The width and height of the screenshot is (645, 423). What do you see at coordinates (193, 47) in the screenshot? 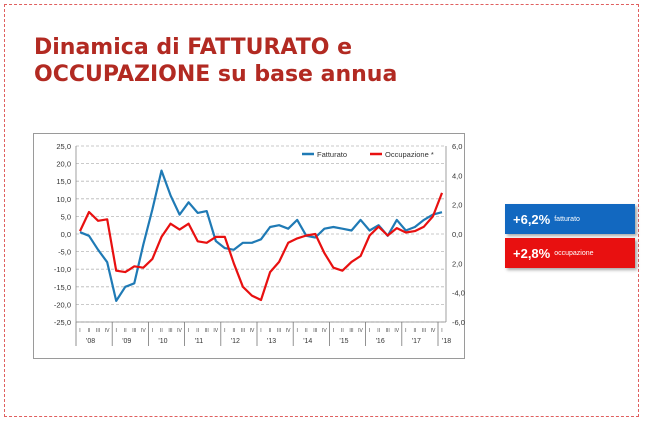
I see `slide-title-line-1: Dinamica di FATTURATO e` at bounding box center [193, 47].